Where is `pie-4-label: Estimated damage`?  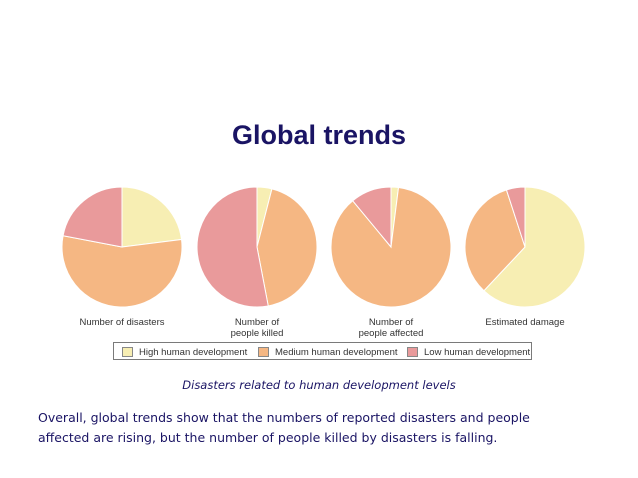
pie-4-label: Estimated damage is located at coordinates (525, 322).